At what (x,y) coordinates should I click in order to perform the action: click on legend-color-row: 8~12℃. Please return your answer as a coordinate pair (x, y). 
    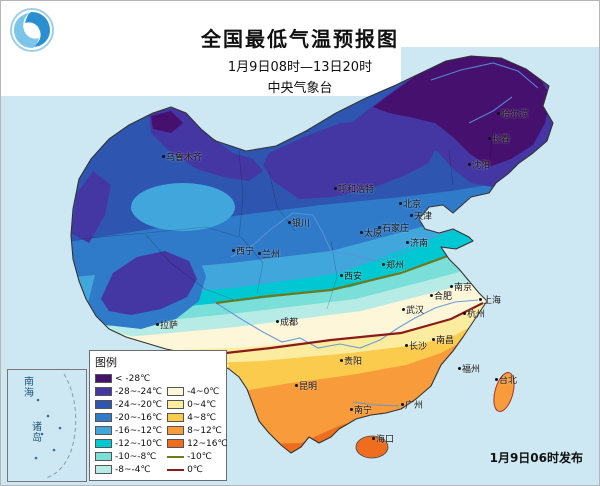
    Looking at the image, I should click on (197, 430).